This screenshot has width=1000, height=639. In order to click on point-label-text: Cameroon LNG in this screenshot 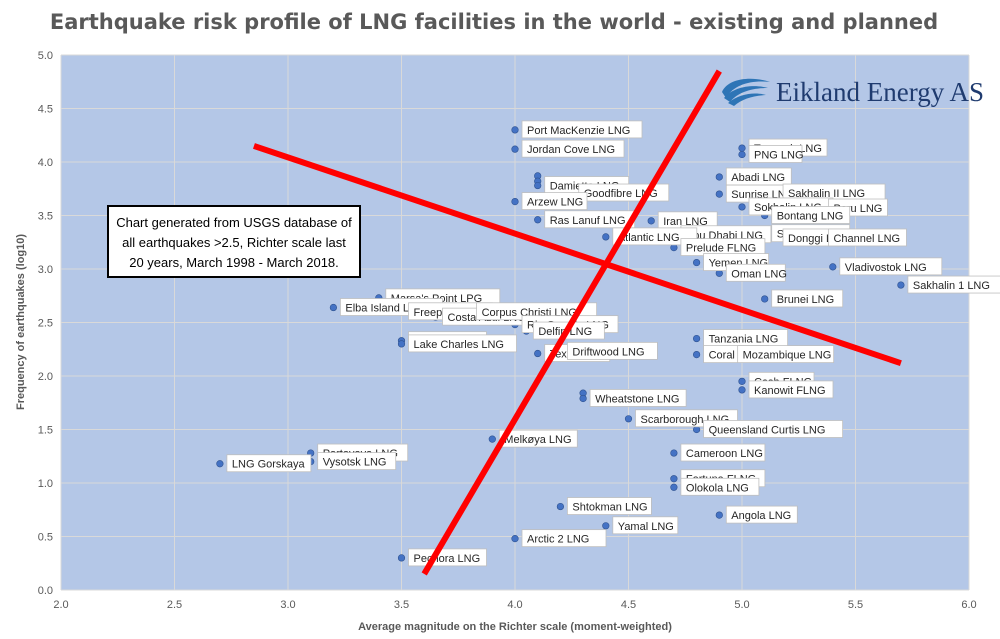, I will do `click(724, 454)`.